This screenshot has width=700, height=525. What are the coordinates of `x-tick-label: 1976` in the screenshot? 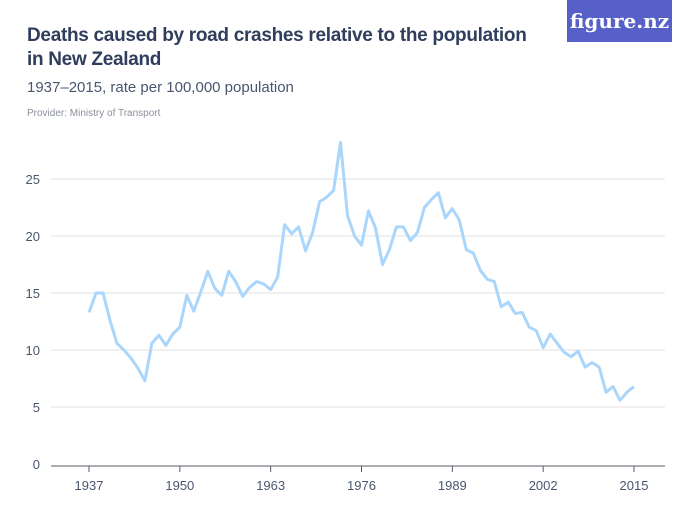 It's located at (361, 485).